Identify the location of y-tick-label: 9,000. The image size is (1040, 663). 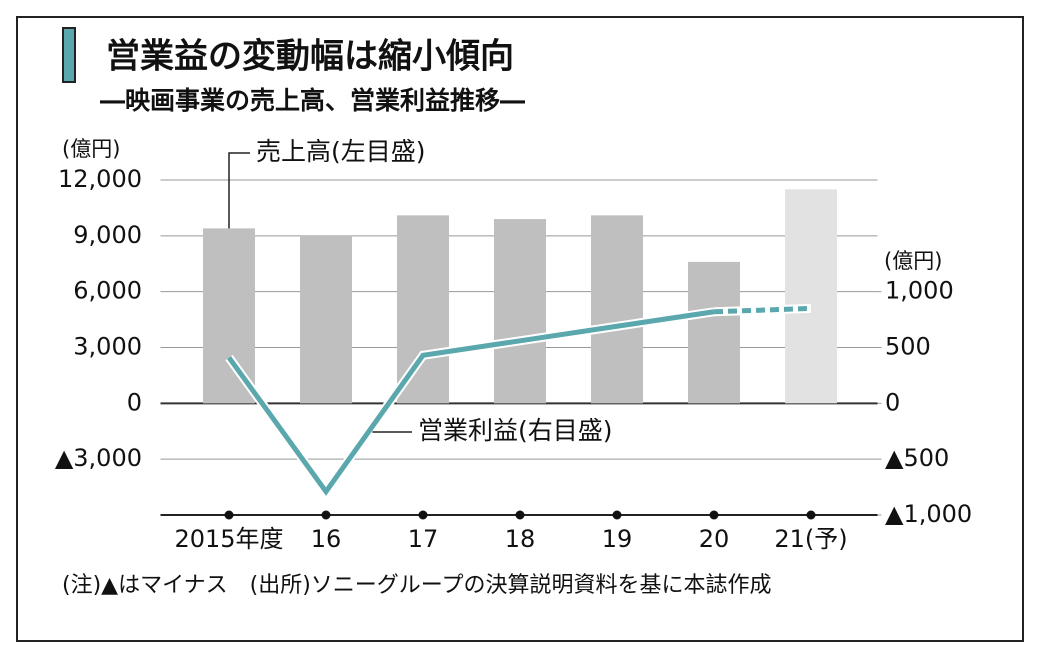
(107, 235).